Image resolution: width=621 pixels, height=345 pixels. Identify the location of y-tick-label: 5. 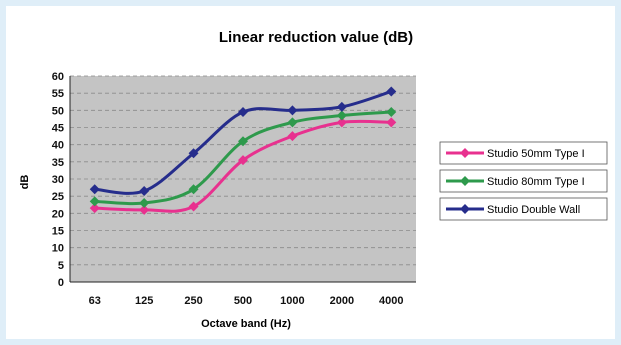
(61, 266).